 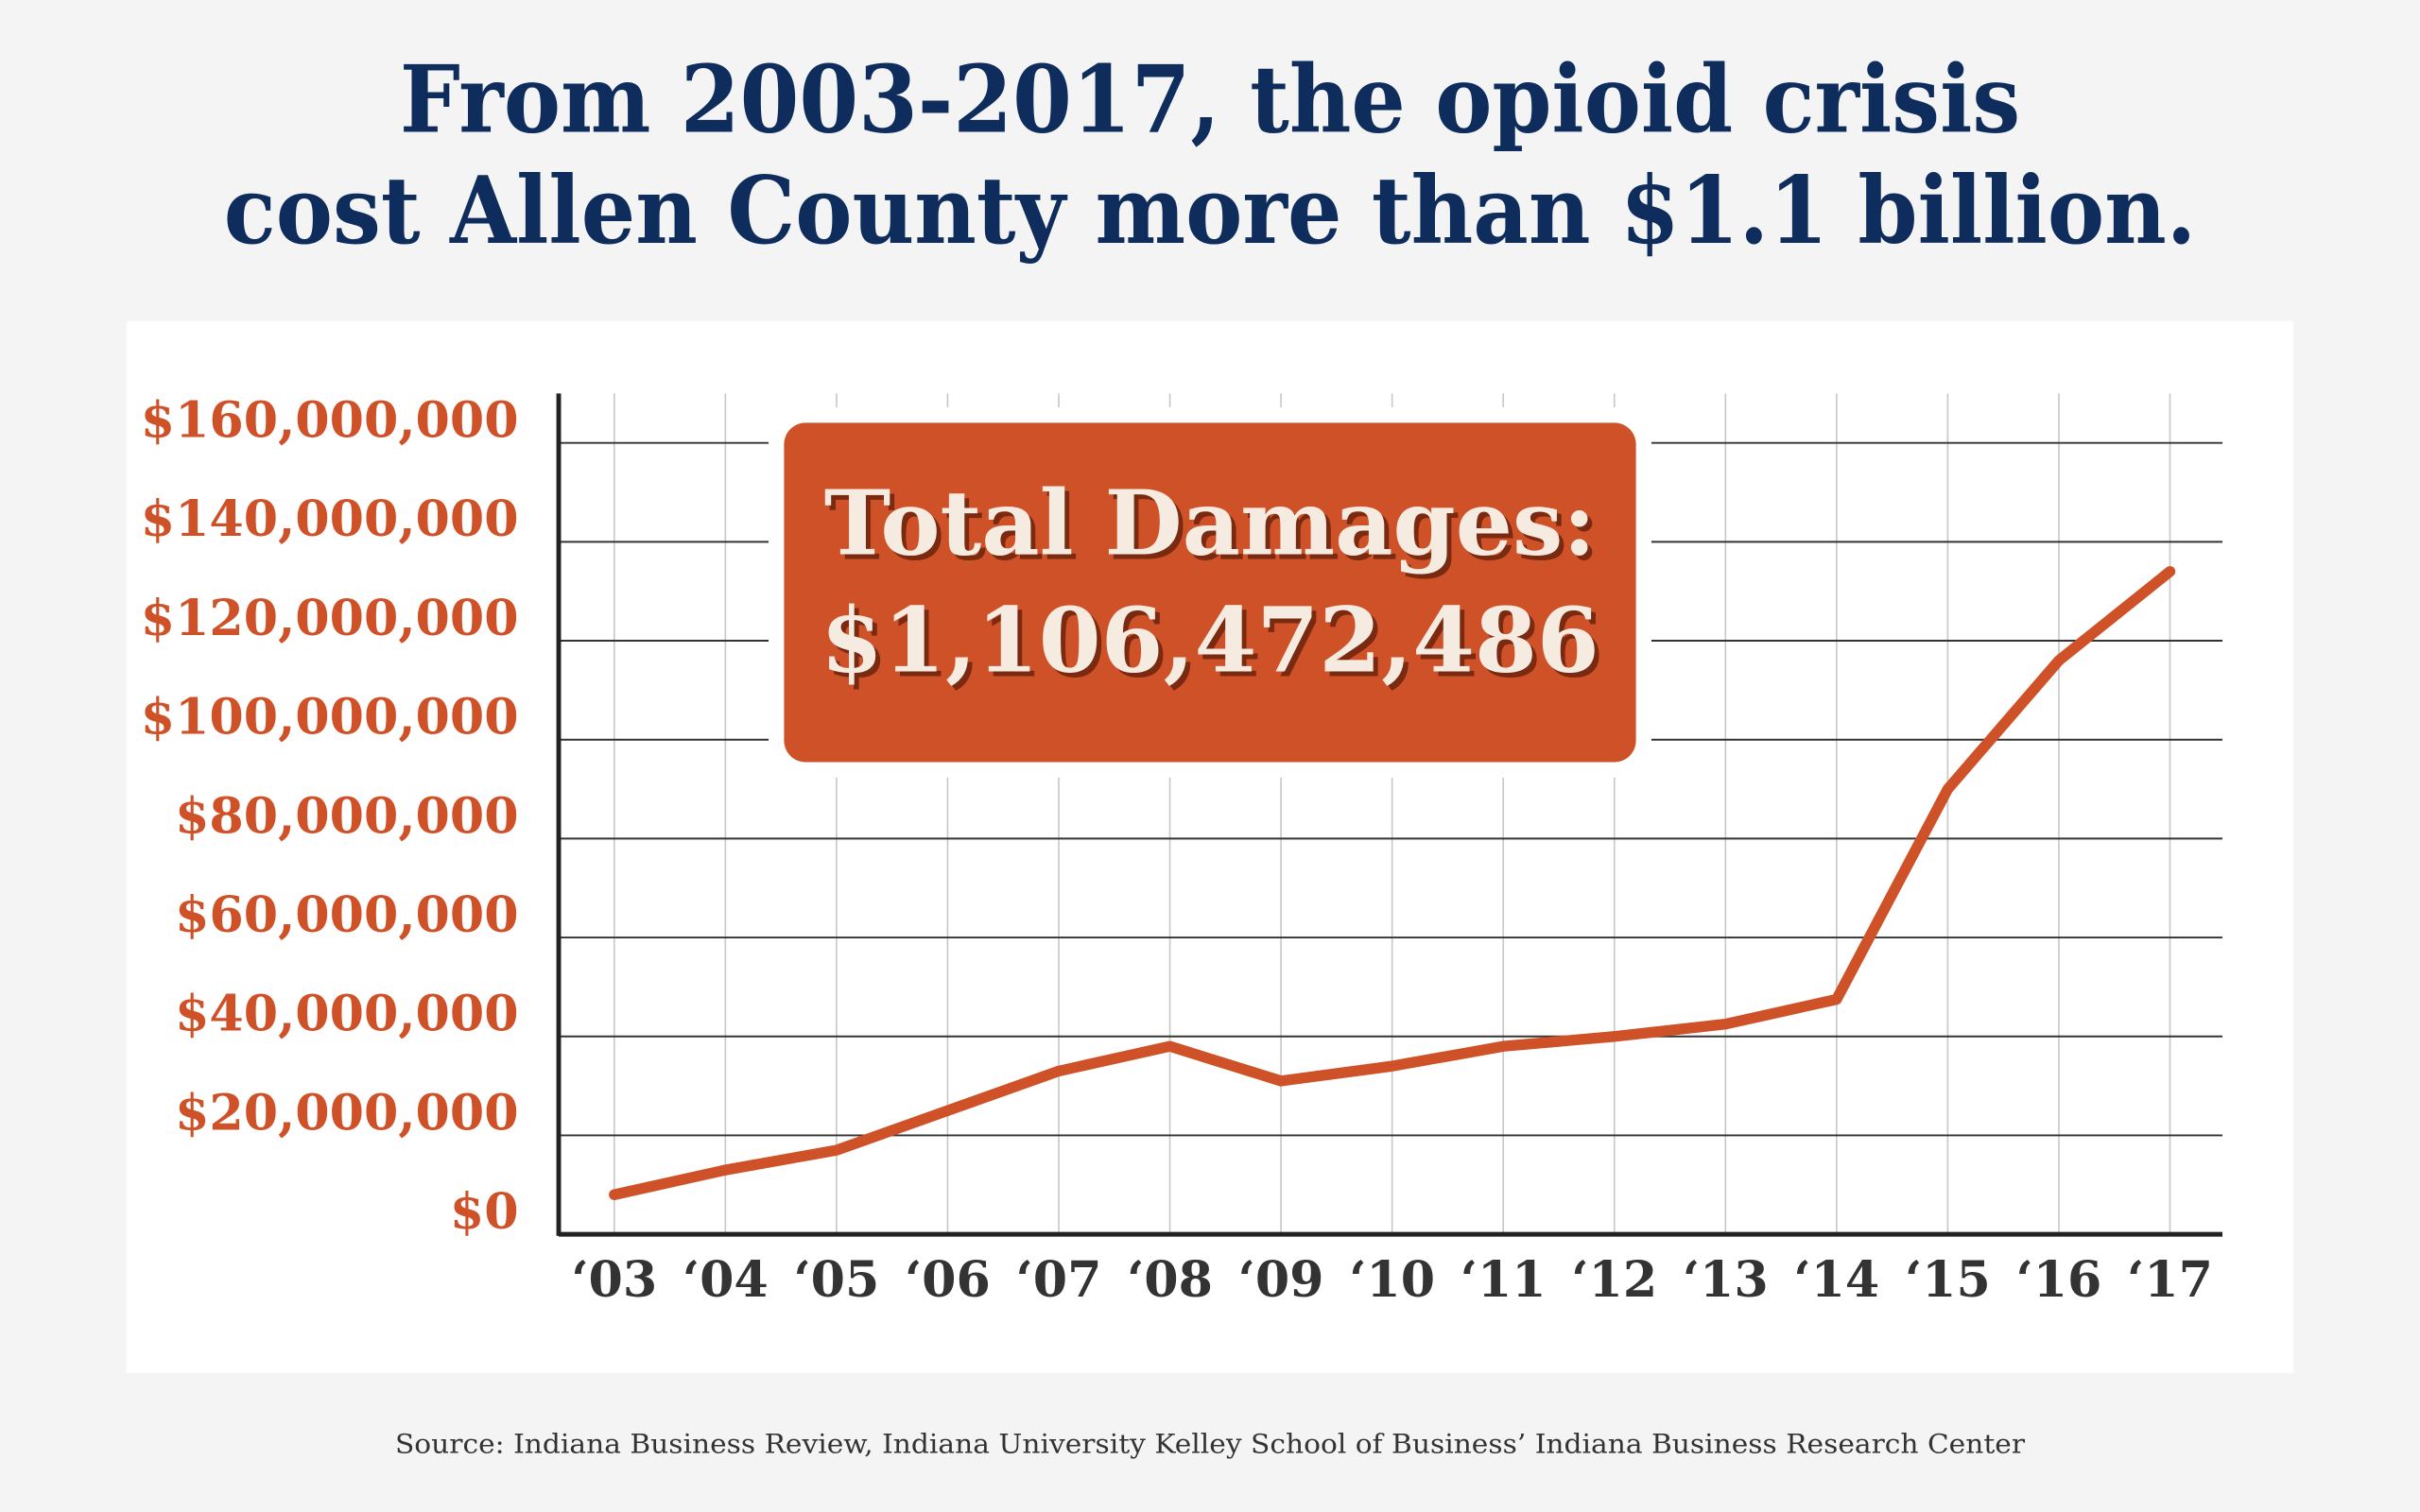 I want to click on y-tick-label: $100,000,000, so click(x=330, y=718).